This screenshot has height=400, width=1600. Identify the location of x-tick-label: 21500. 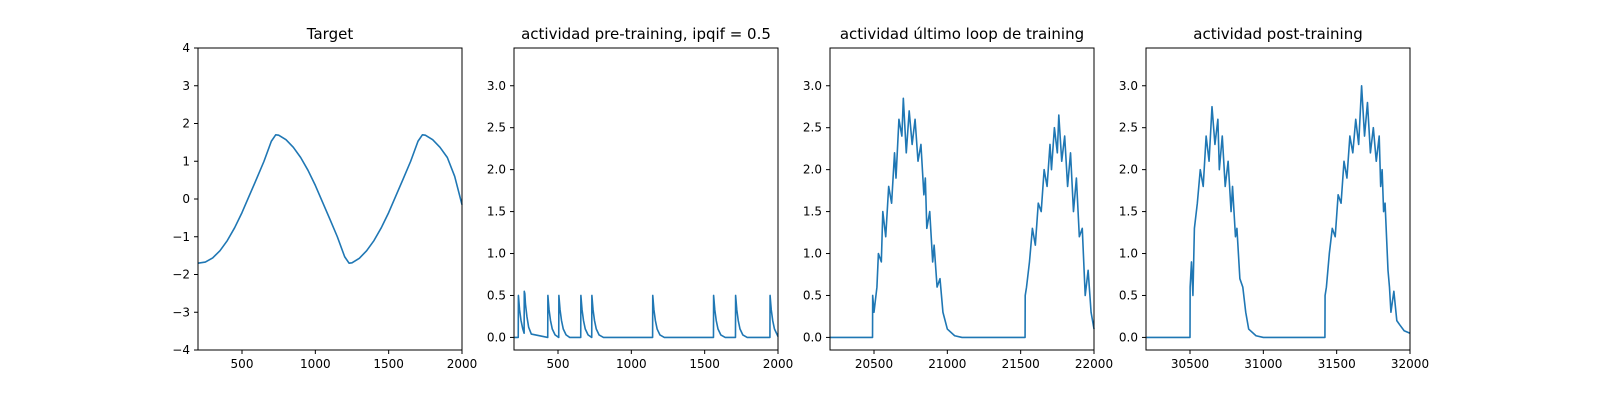
(1021, 364).